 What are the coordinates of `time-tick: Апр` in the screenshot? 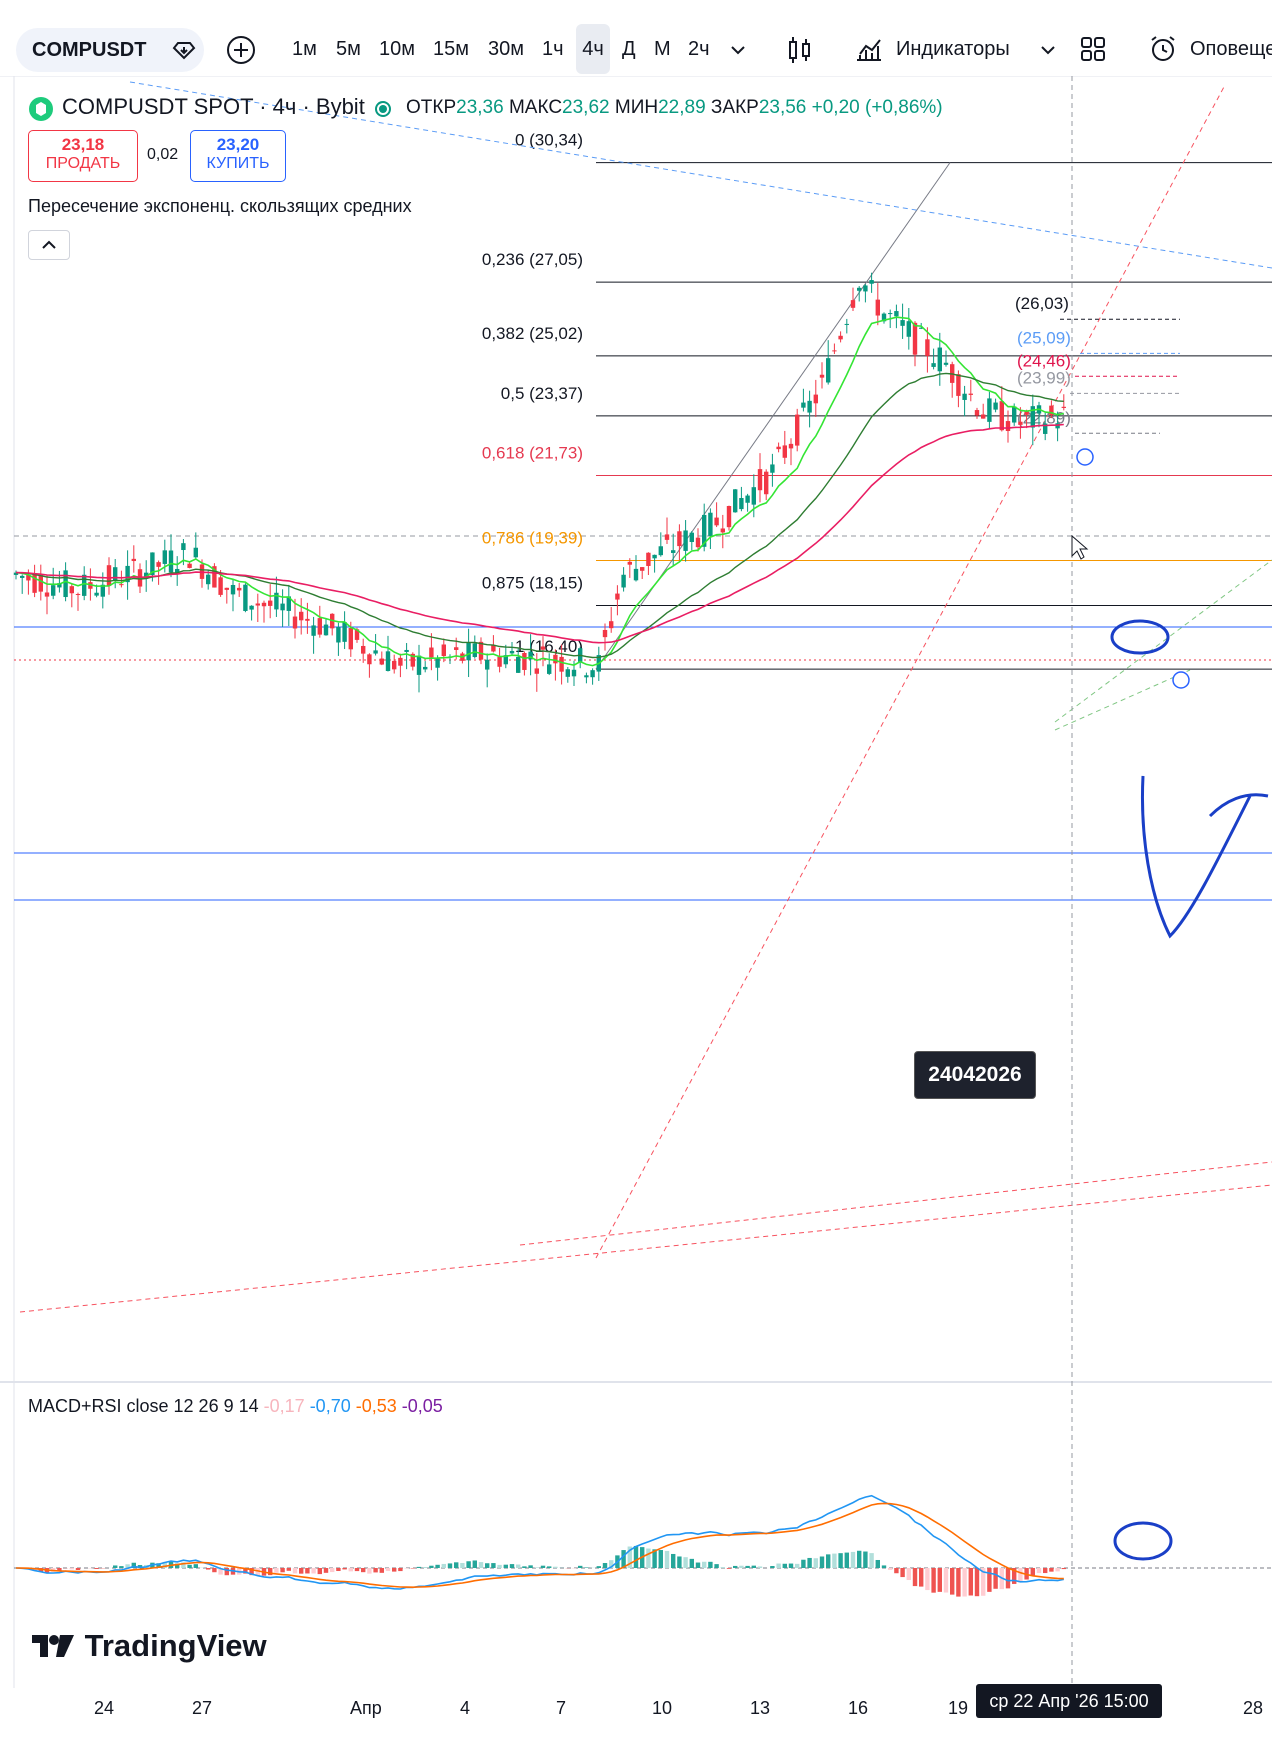 It's located at (366, 1708).